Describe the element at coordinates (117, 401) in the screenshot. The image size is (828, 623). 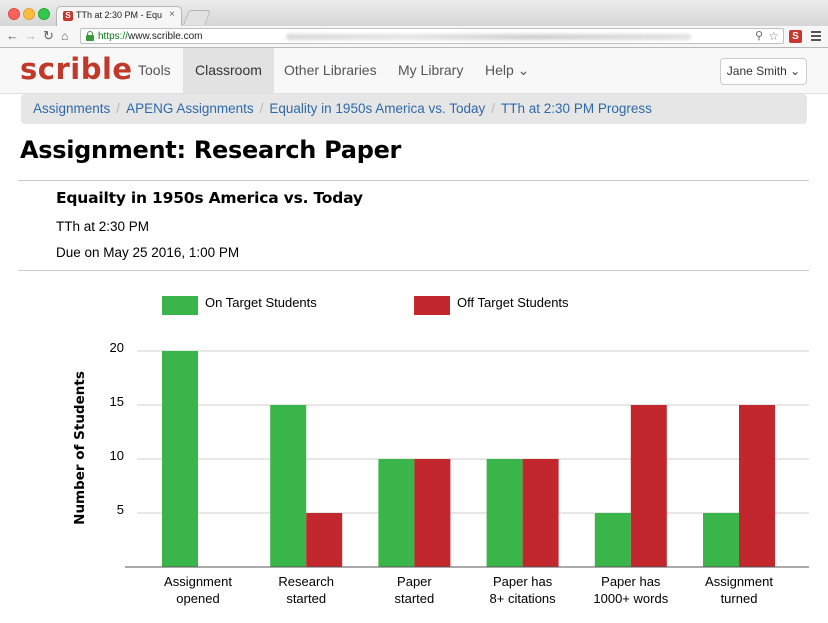
I see `y-tick-label: 15` at that location.